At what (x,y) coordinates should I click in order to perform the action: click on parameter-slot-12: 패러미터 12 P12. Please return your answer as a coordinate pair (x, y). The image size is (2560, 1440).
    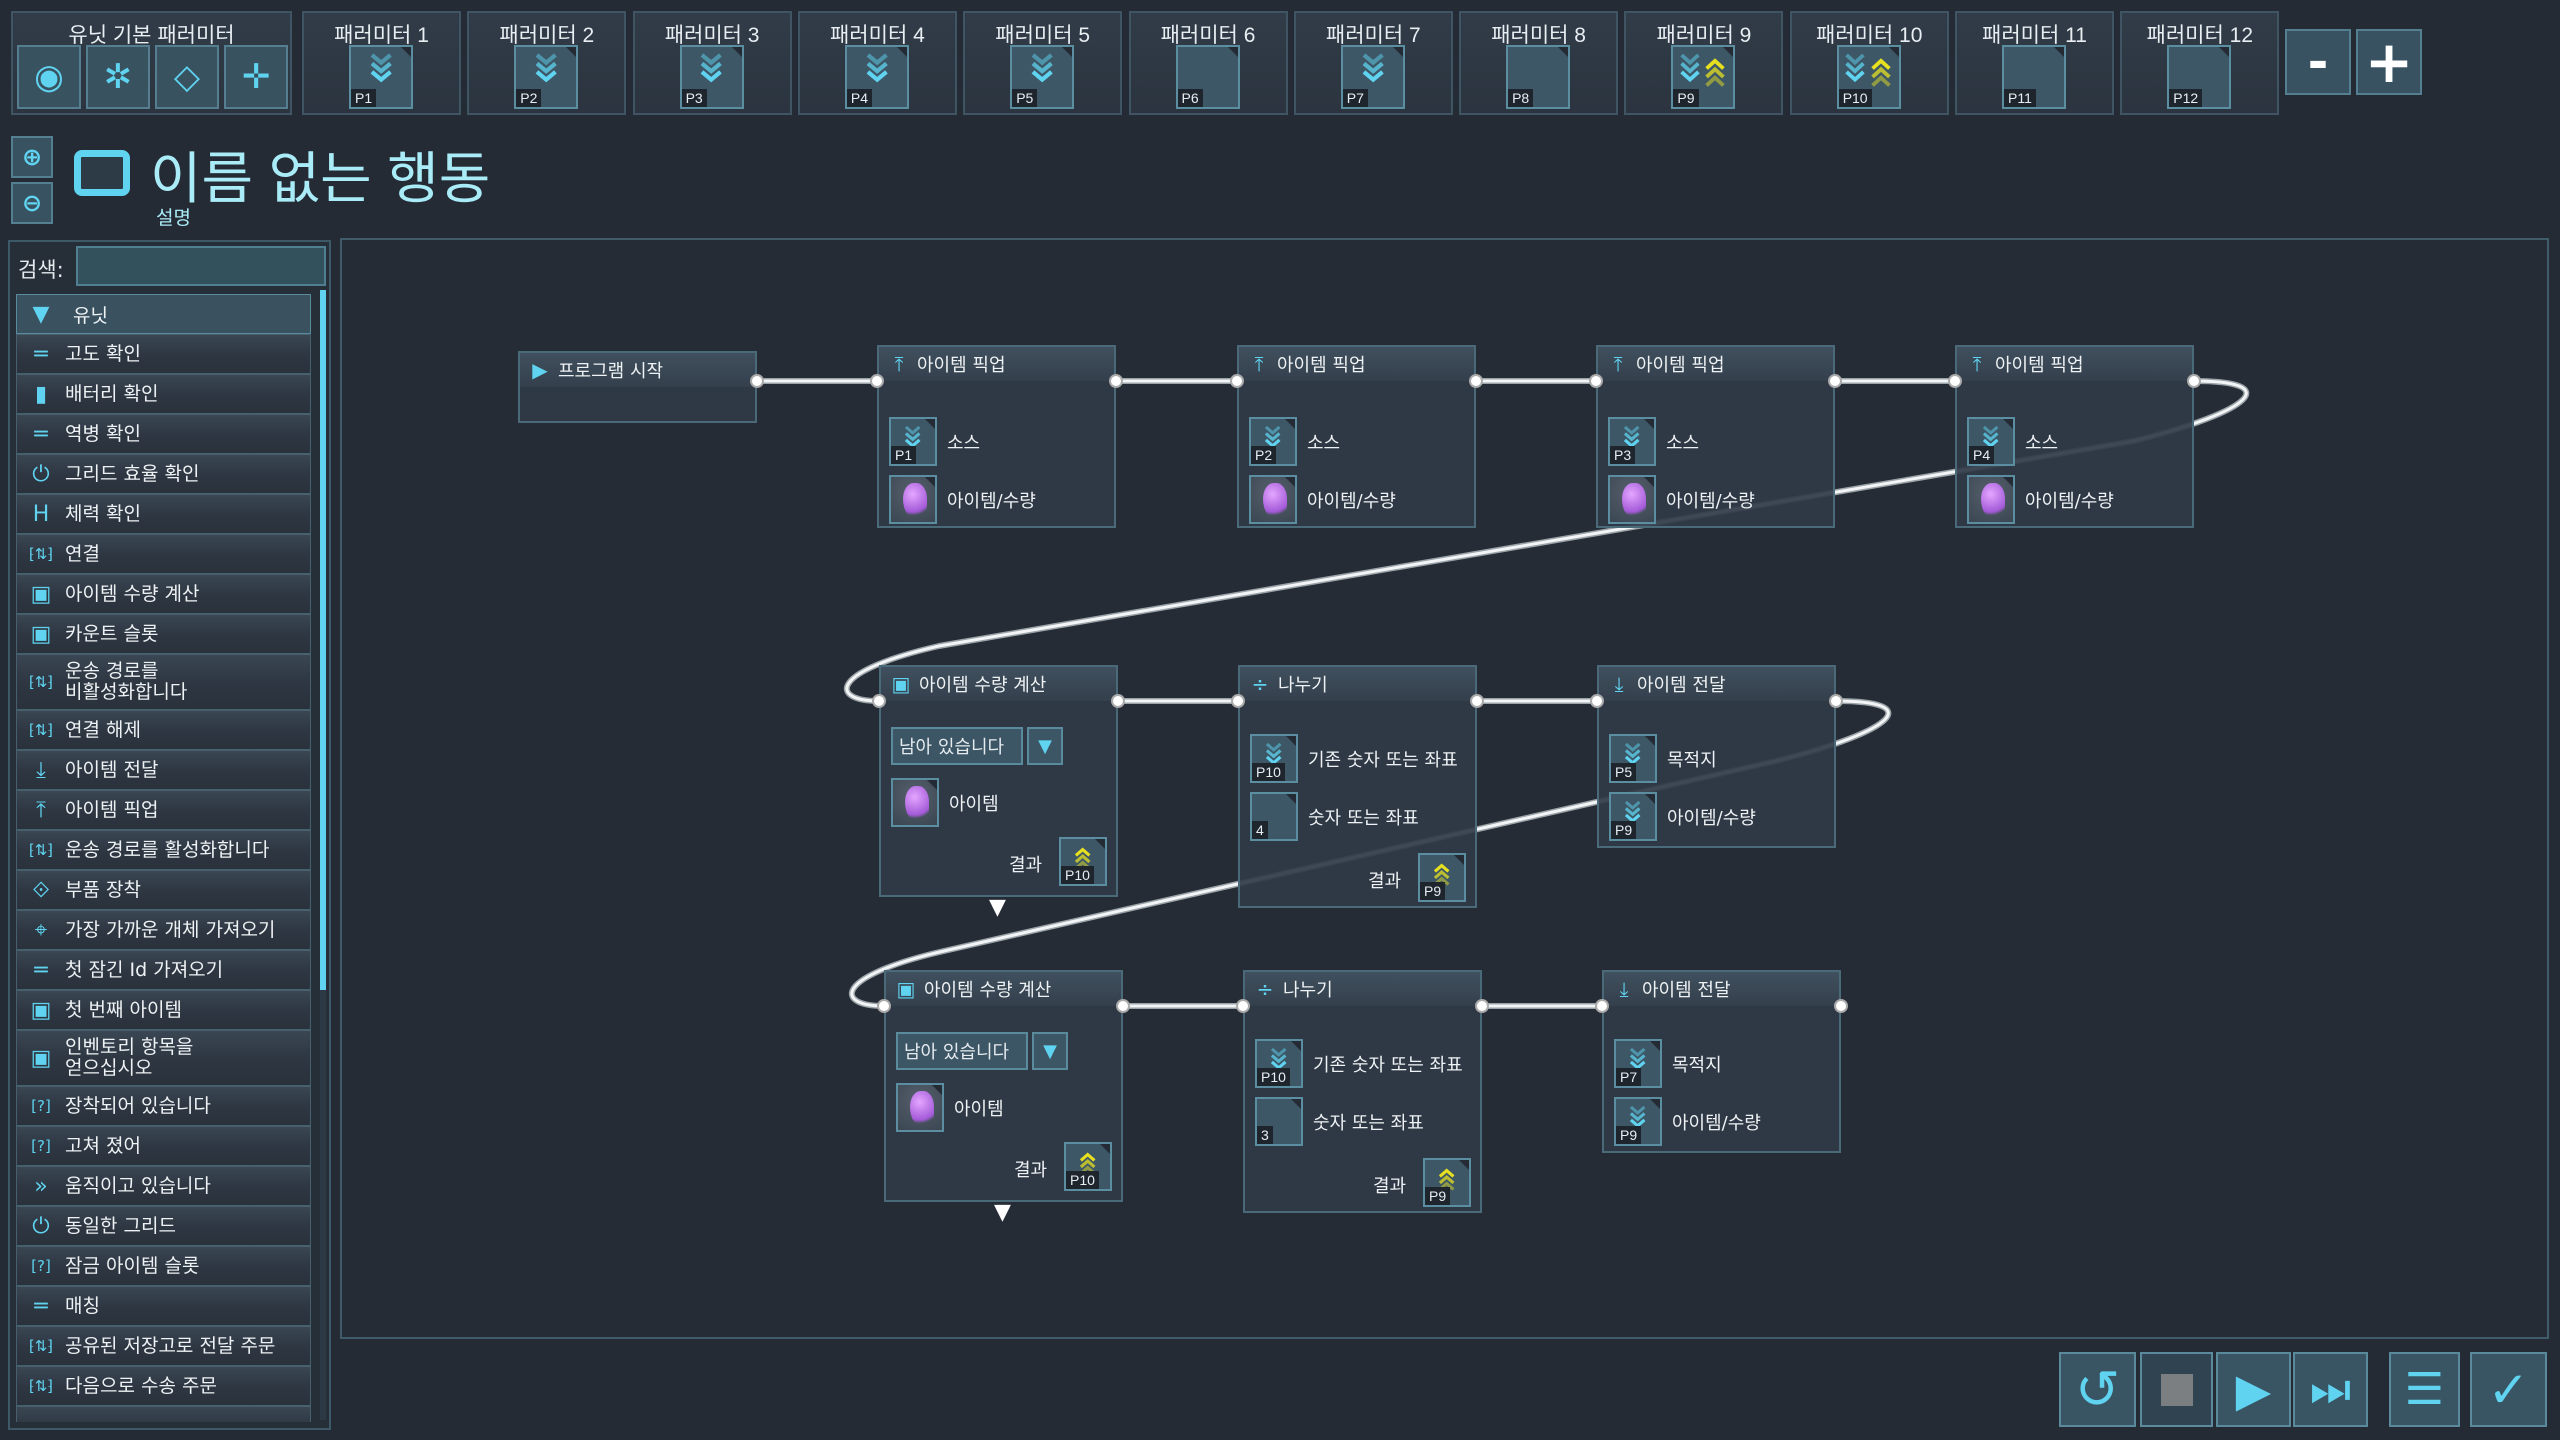
    Looking at the image, I should click on (2200, 63).